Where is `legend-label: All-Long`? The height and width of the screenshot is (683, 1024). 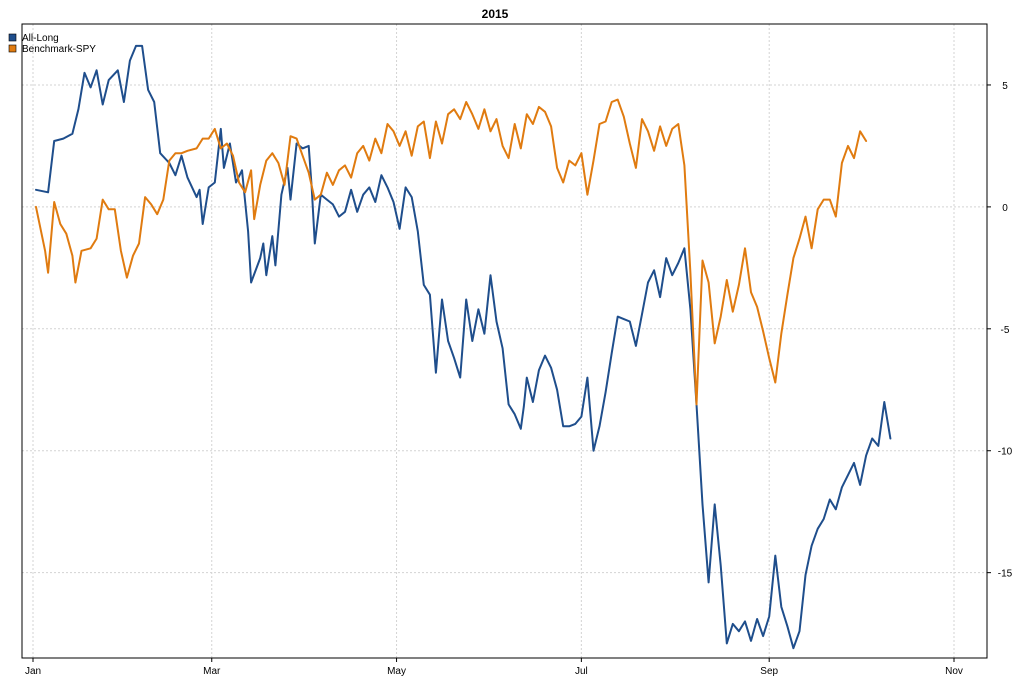 legend-label: All-Long is located at coordinates (40, 38).